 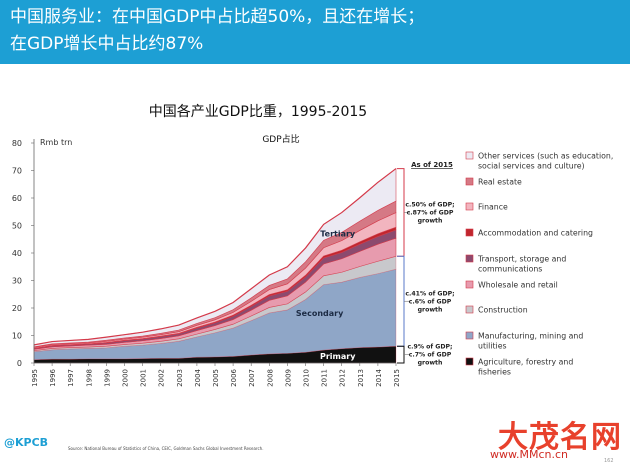 I want to click on y-tick-label-4: 40, so click(x=17, y=253).